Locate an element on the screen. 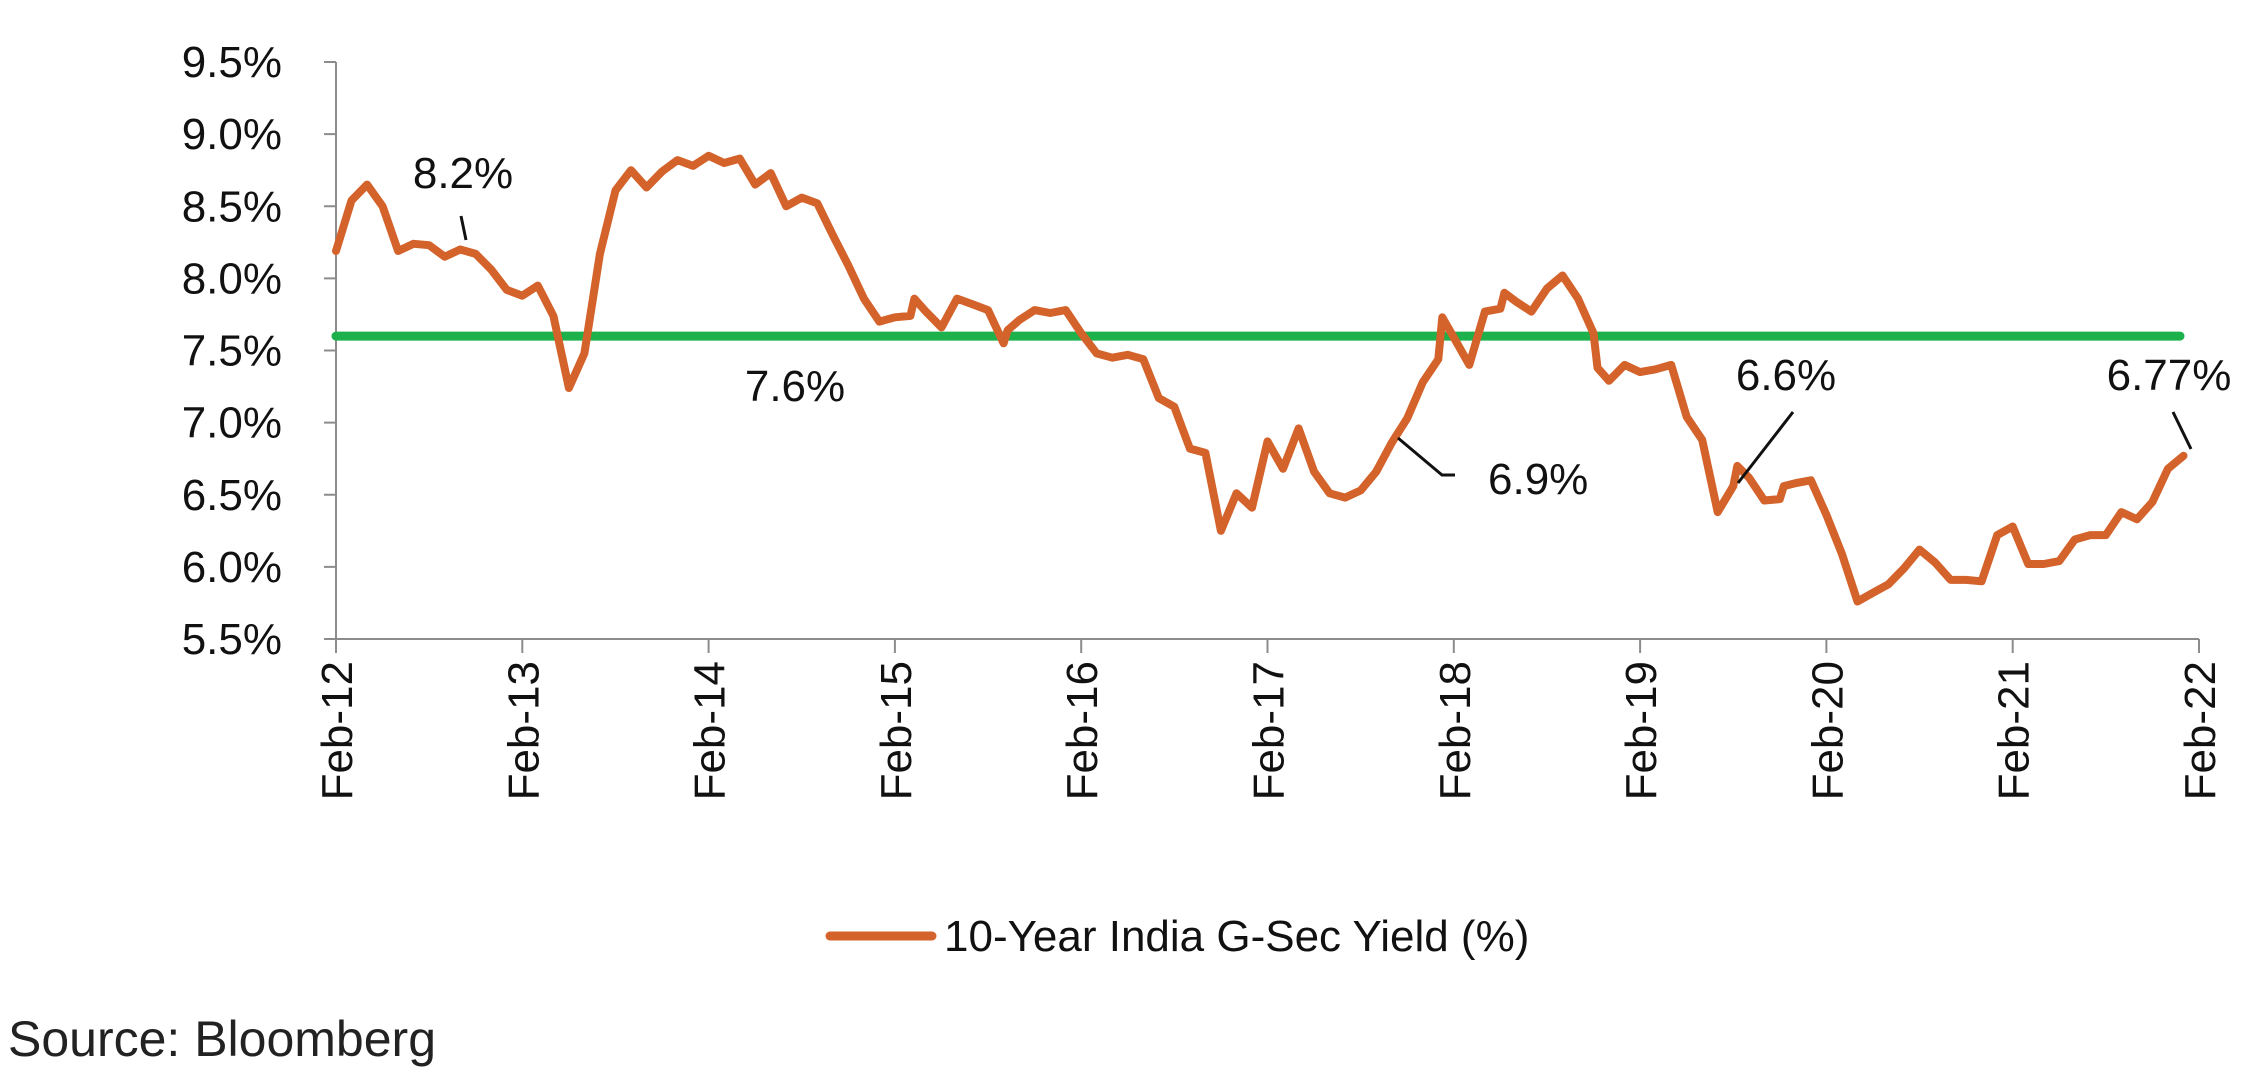 The image size is (2262, 1084). x-tick-label: Feb-16 is located at coordinates (1082, 730).